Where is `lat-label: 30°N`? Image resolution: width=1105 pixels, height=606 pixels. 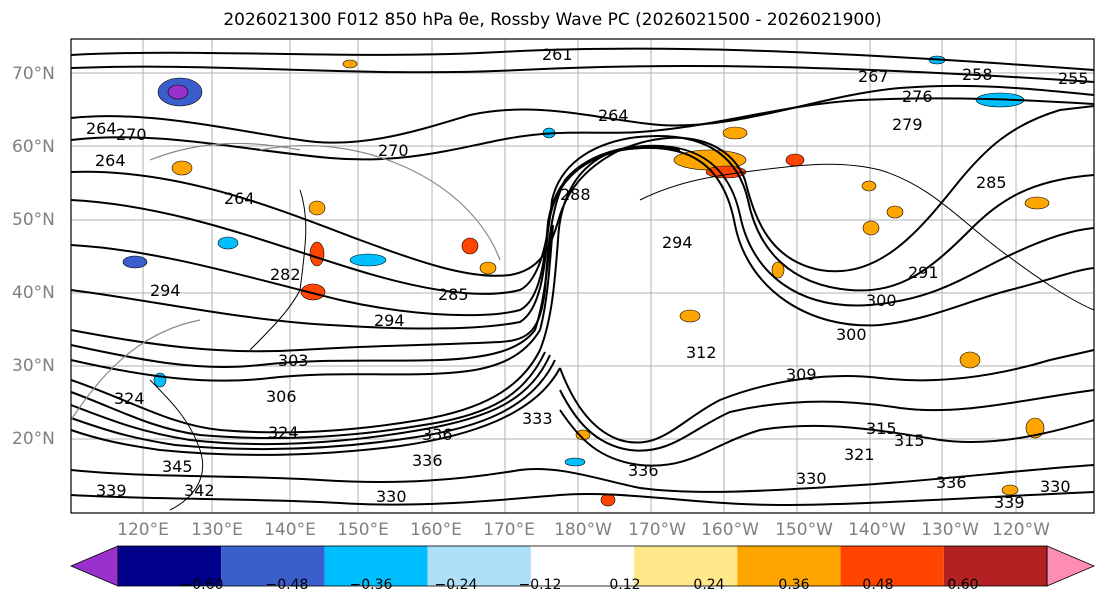 lat-label: 30°N is located at coordinates (33, 366).